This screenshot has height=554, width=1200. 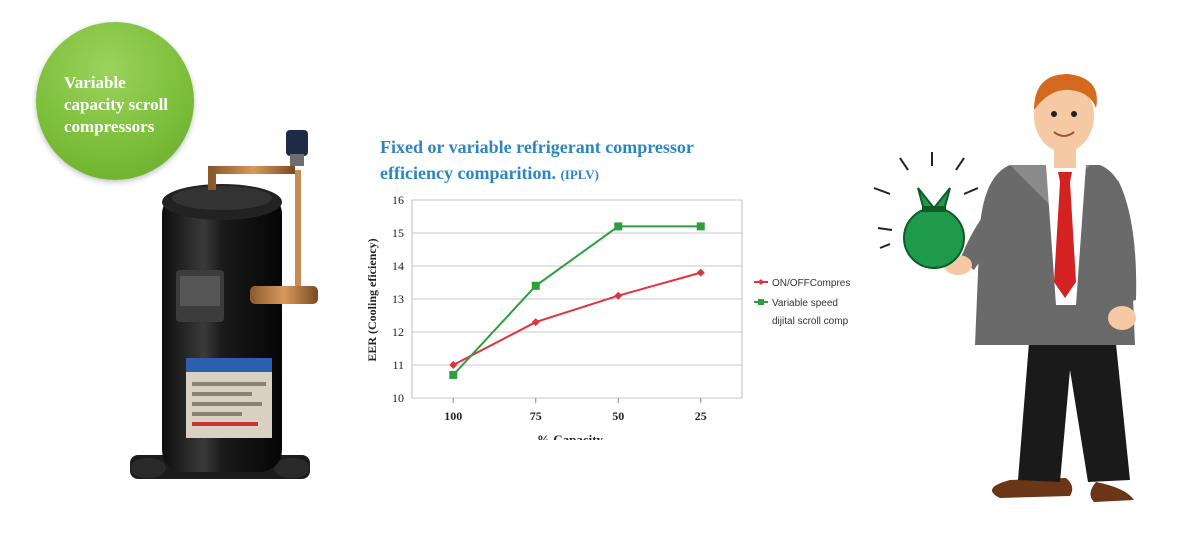 I want to click on legend-label: dijital scroll comp, so click(x=810, y=321).